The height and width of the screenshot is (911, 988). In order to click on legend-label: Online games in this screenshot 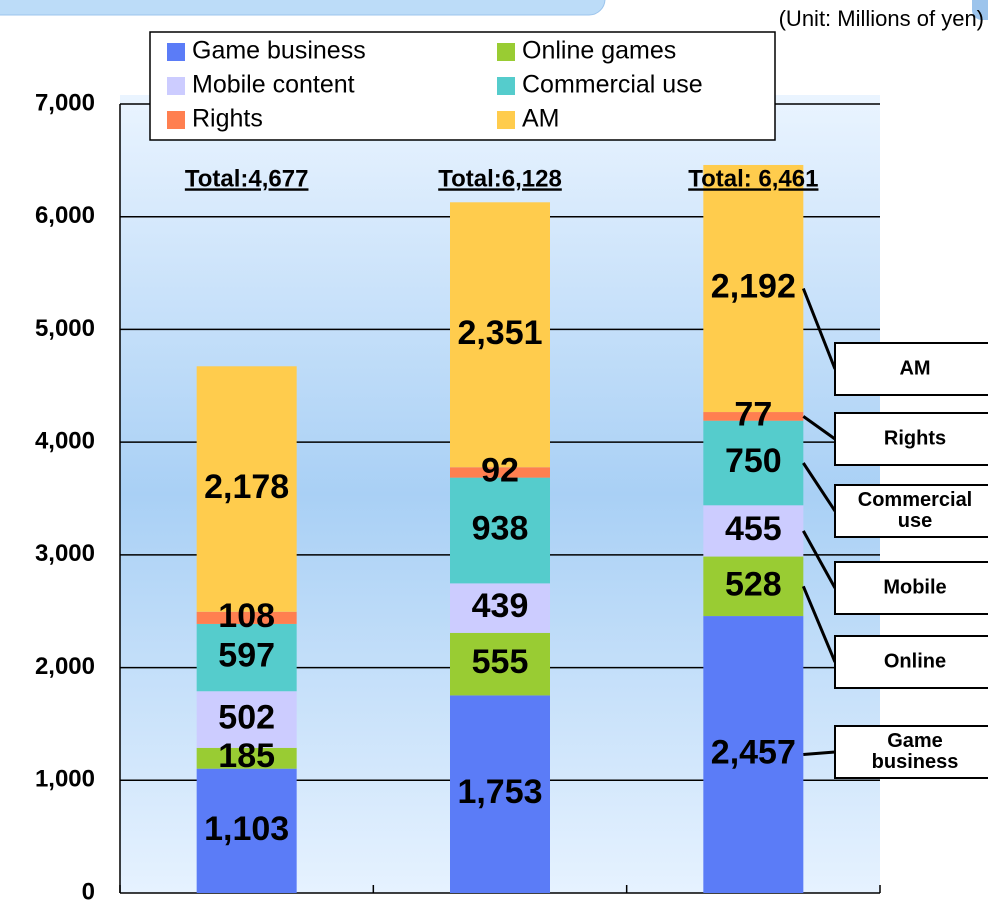, I will do `click(599, 51)`.